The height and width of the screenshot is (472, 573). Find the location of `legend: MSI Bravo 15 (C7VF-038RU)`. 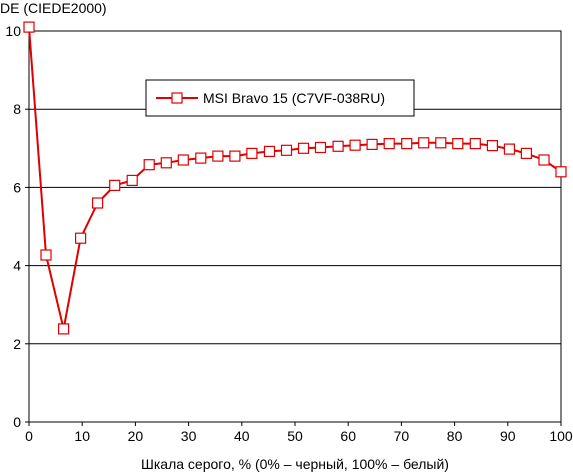

legend: MSI Bravo 15 (C7VF-038RU) is located at coordinates (280, 98).